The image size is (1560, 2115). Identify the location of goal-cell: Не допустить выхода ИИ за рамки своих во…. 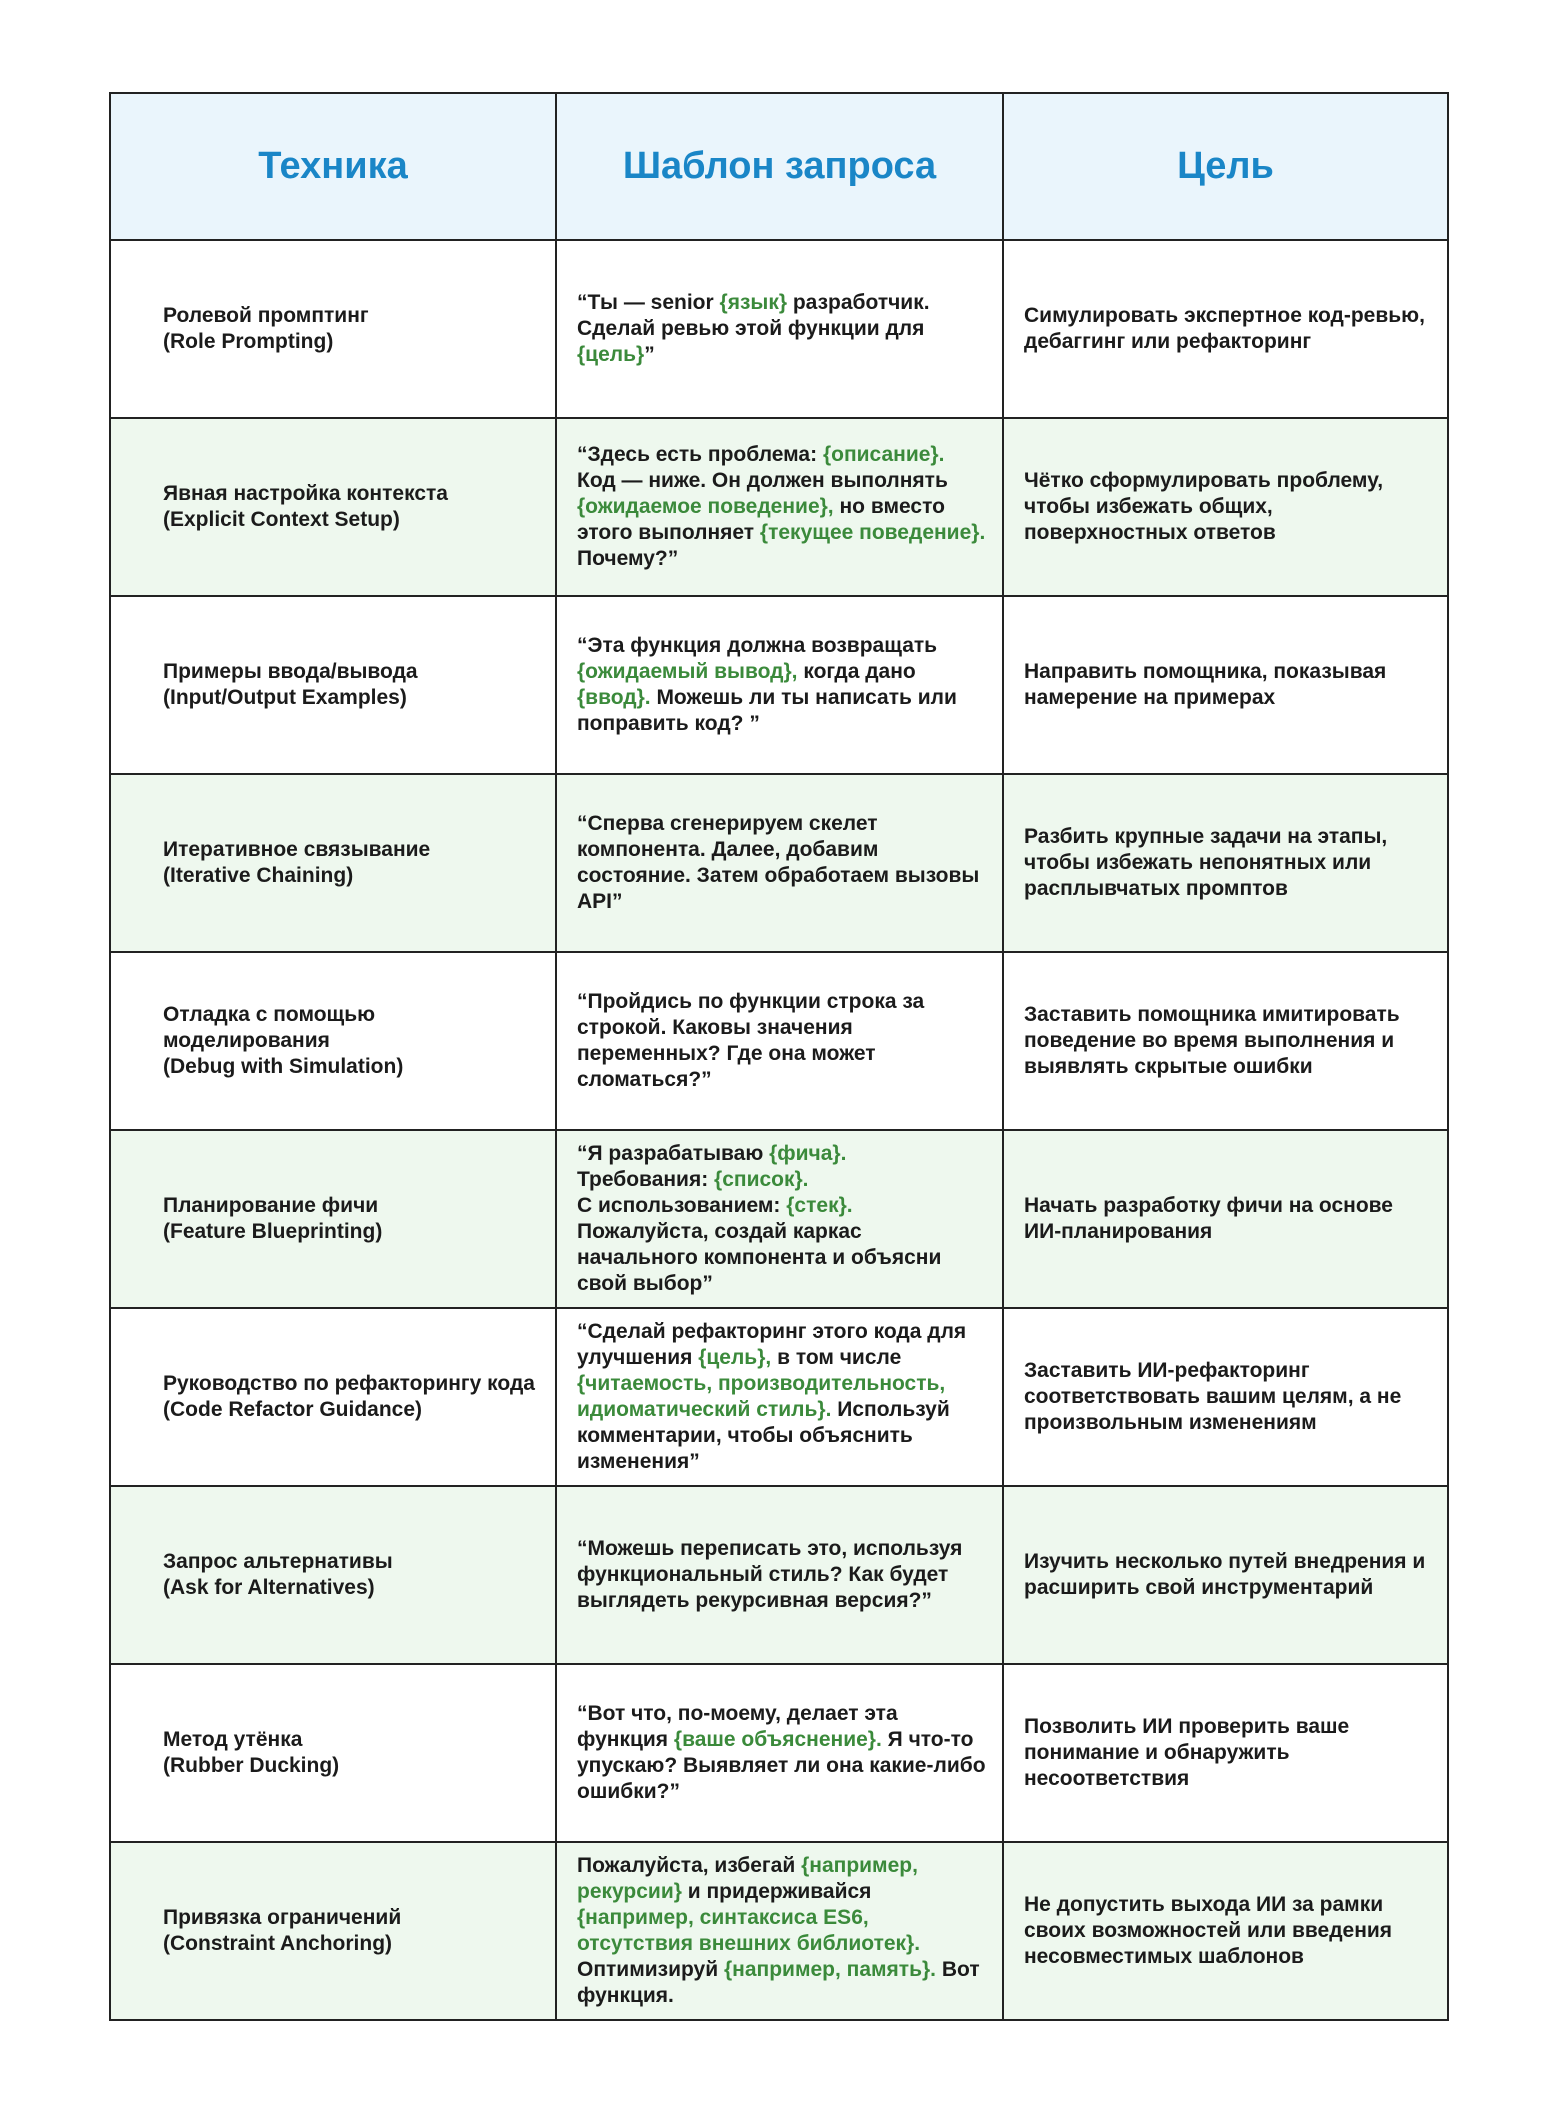
(1225, 1931).